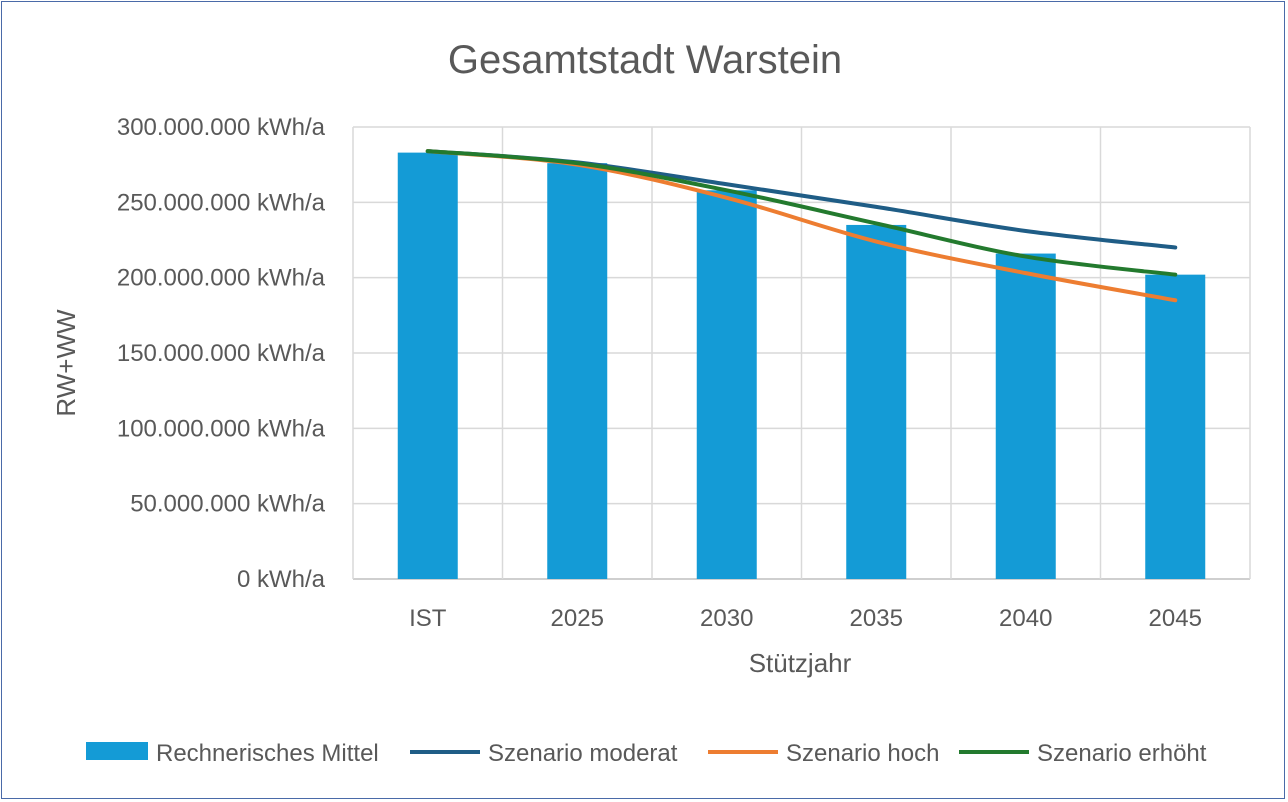  Describe the element at coordinates (227, 504) in the screenshot. I see `y-tick-label: 50.000.000 kWh/a` at that location.